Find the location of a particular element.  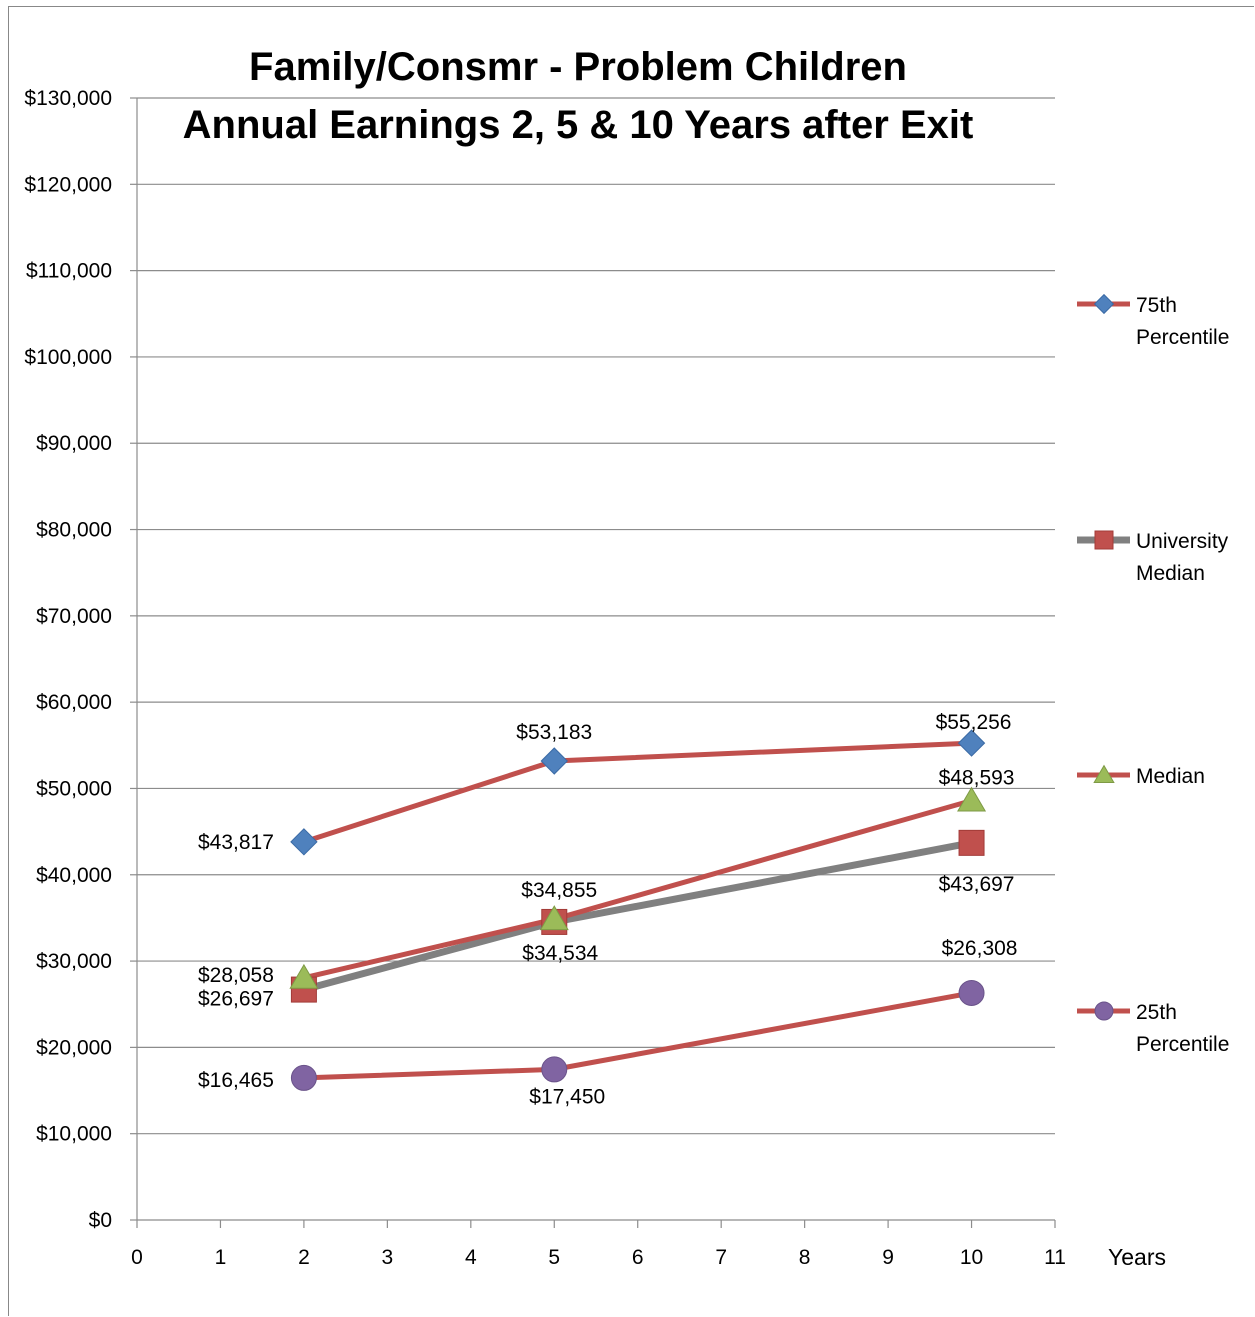

data-label: $17,450 is located at coordinates (567, 1096).